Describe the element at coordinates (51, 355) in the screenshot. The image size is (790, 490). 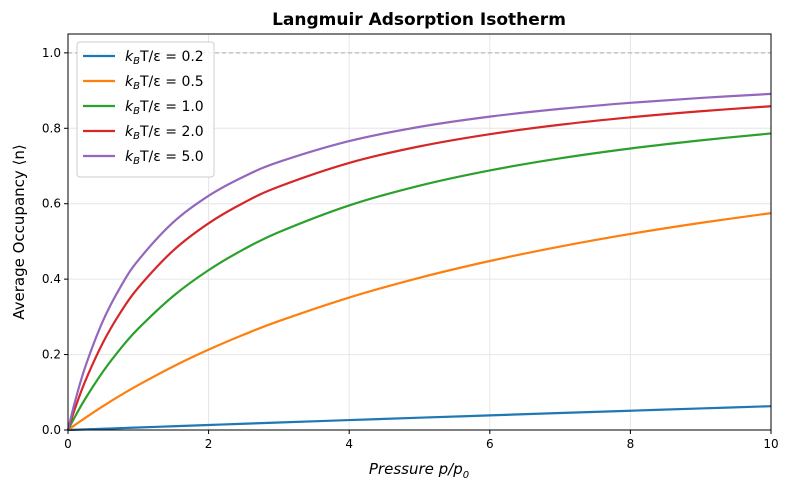
I see `y-tick-label: 0.2` at that location.